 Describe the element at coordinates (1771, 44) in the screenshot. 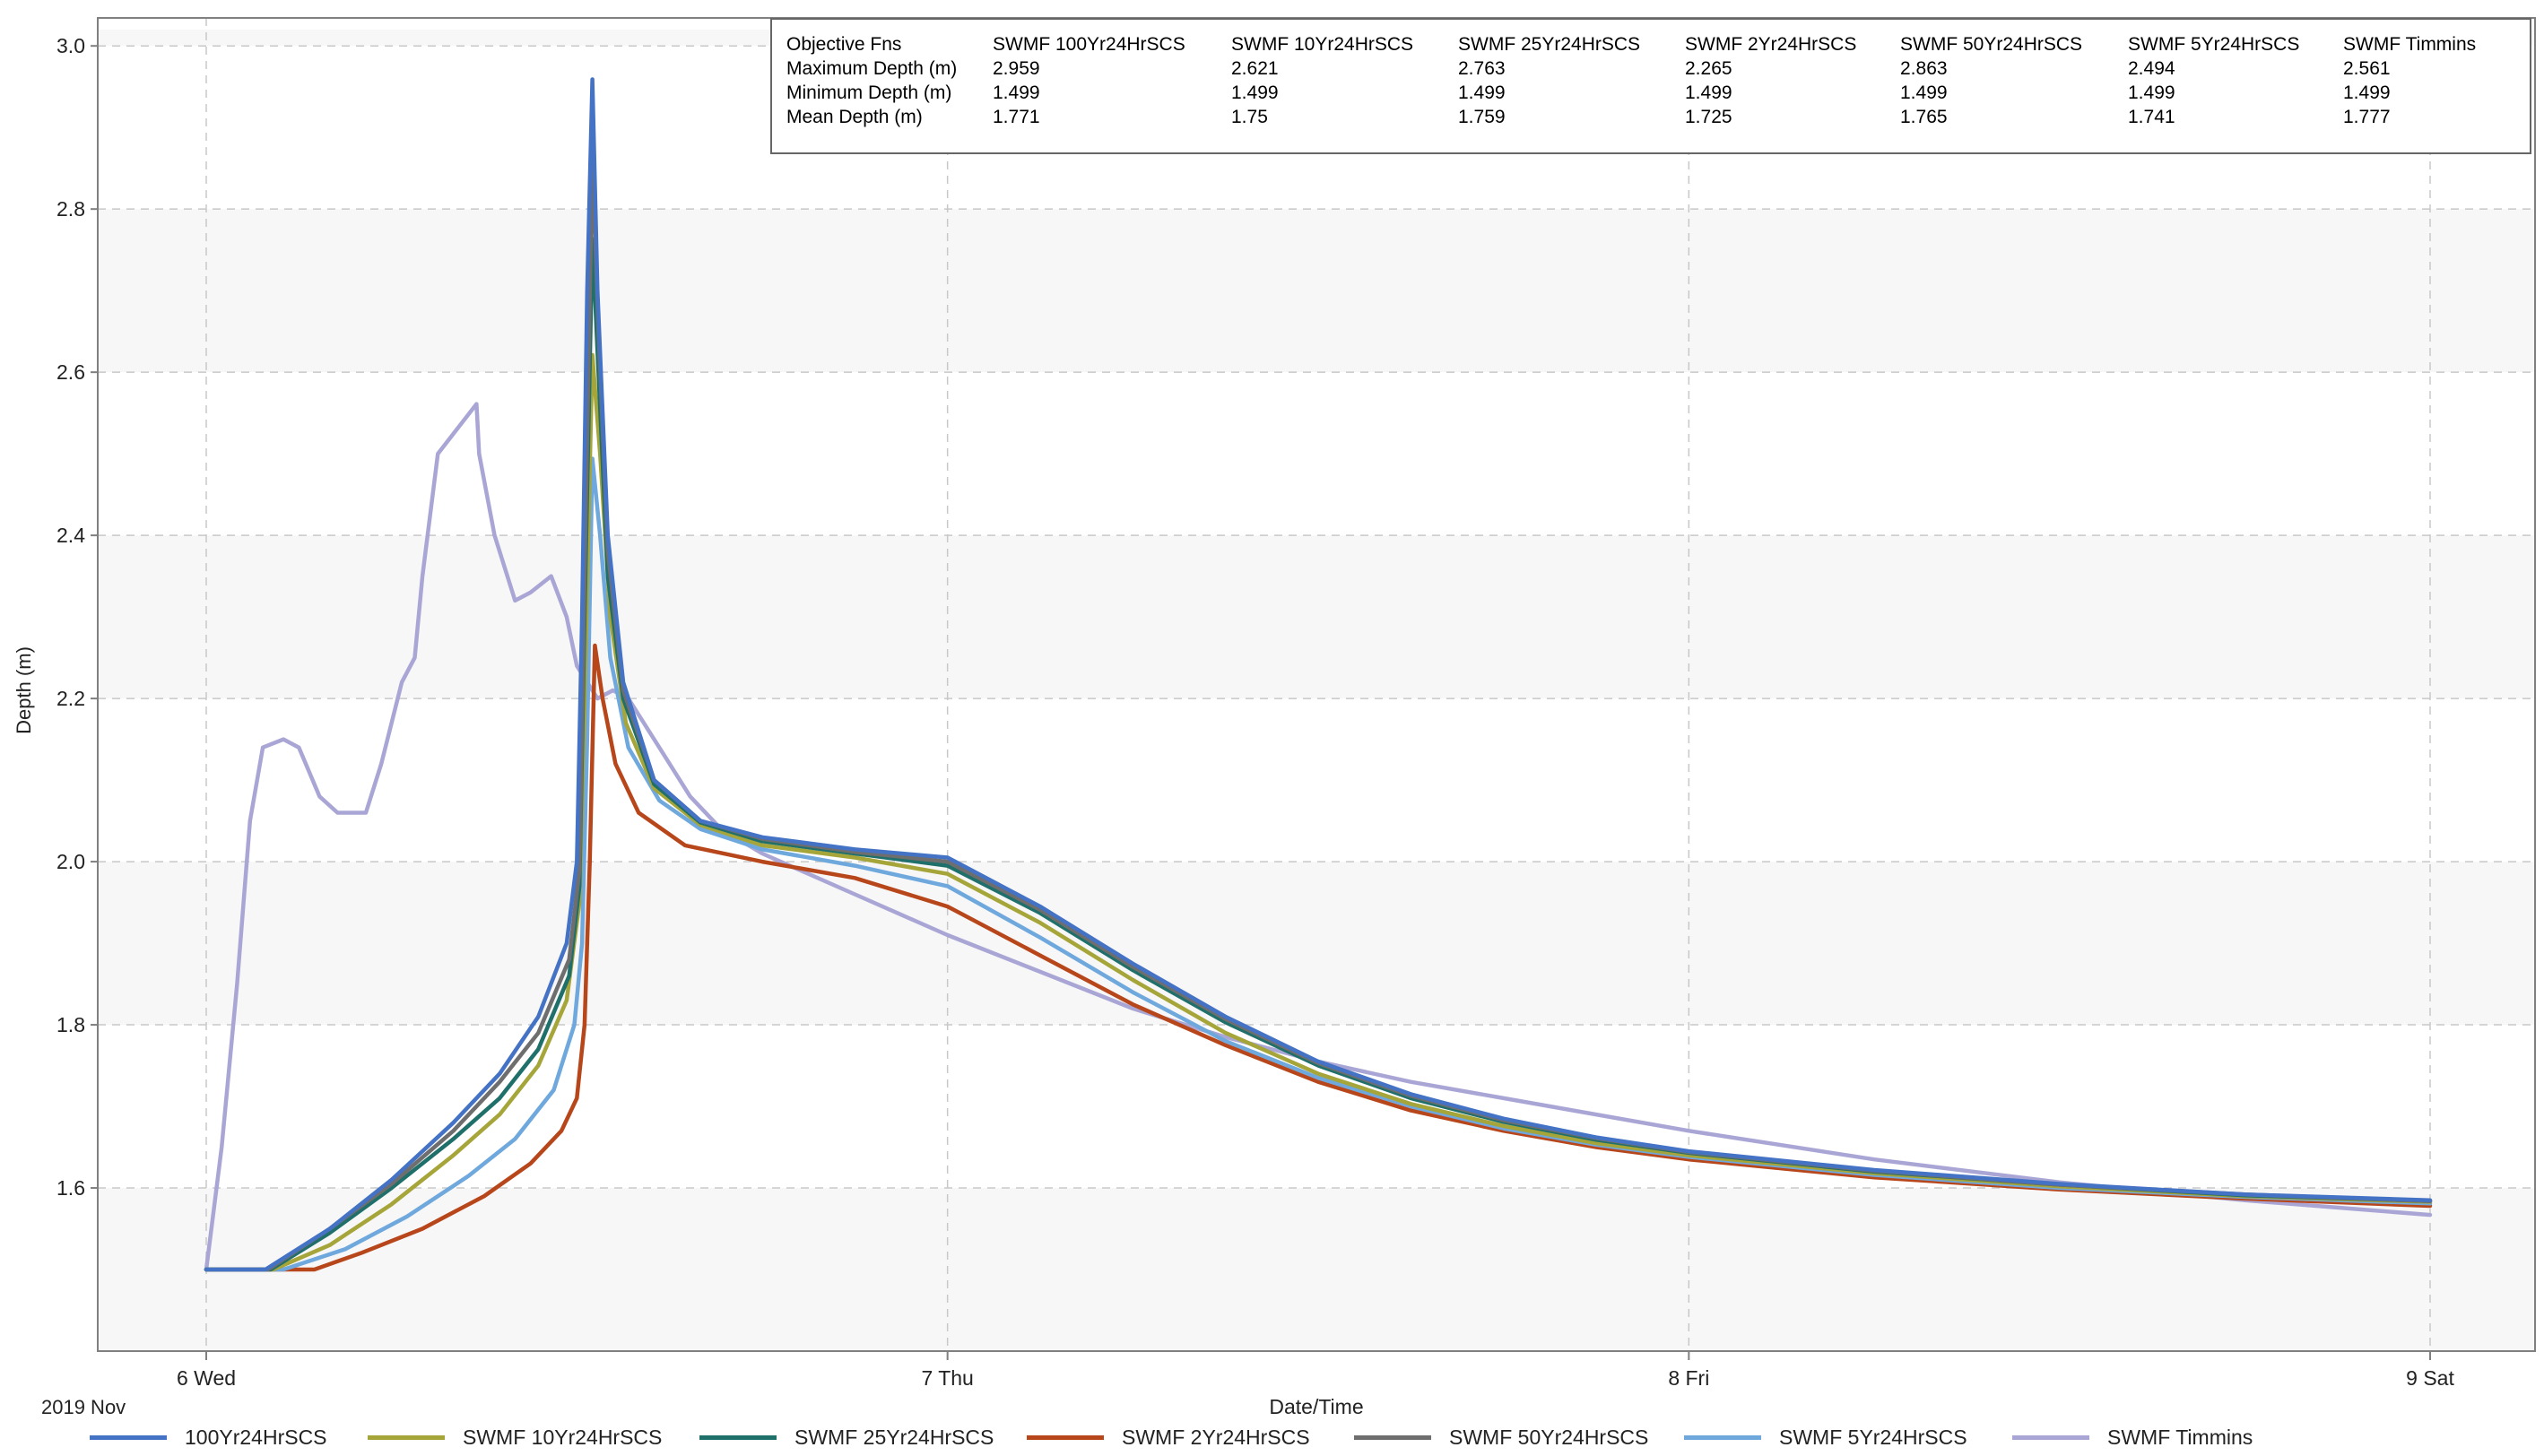

I see `stats-column-header: SWMF 2Yr24HrSCS` at that location.